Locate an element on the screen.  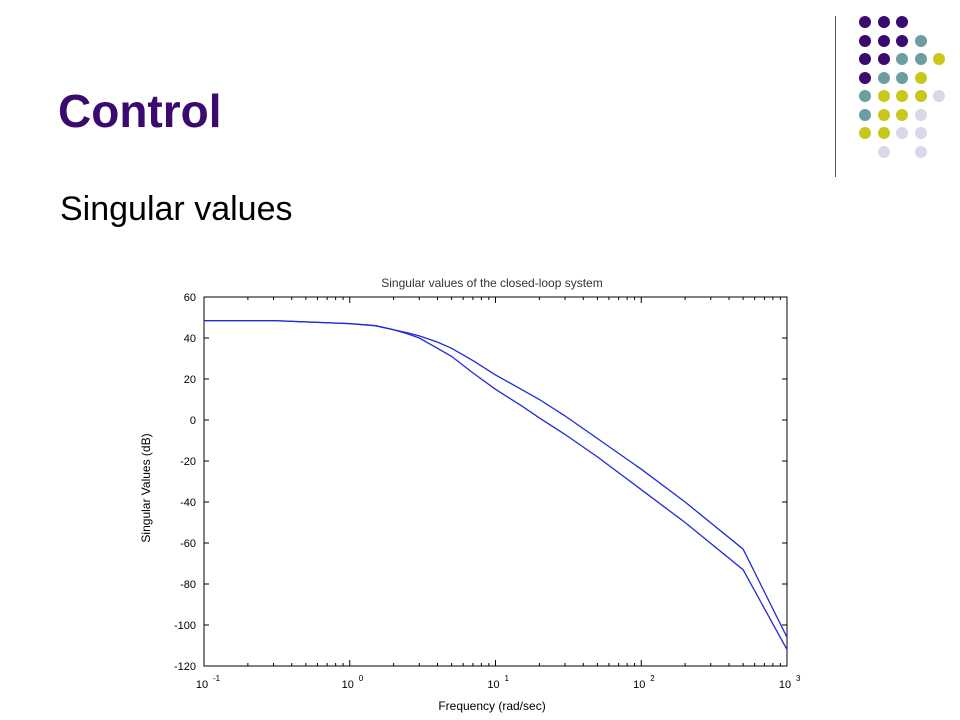
y-axis-label: Singular Values (dB) is located at coordinates (146, 487).